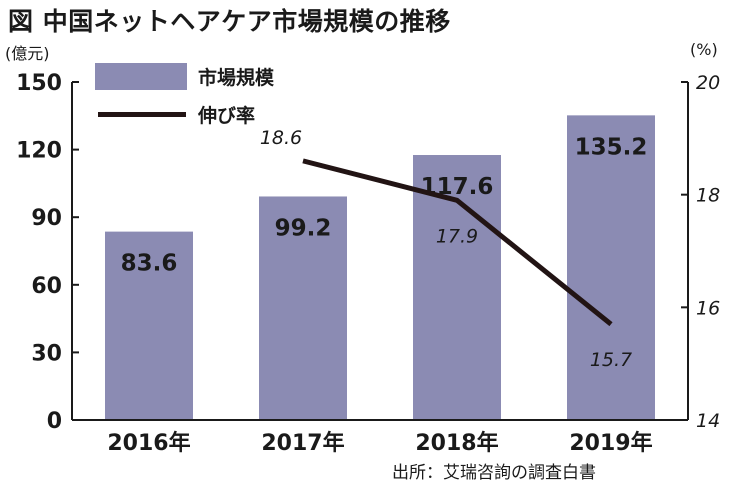  Describe the element at coordinates (611, 147) in the screenshot. I see `bar-value-label-3: 135.2` at that location.